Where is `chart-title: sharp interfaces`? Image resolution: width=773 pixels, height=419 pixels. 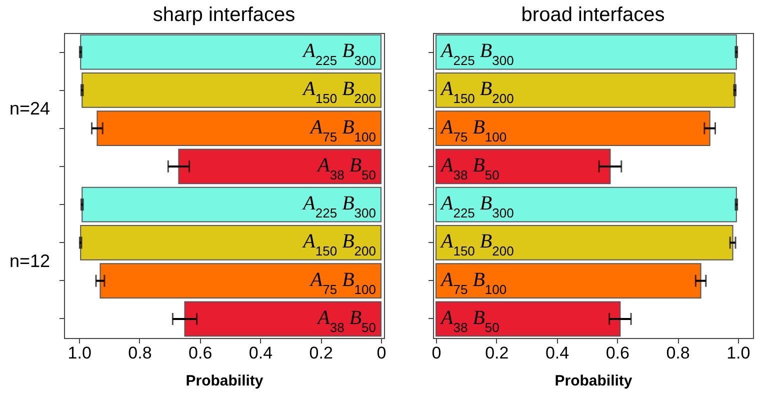
chart-title: sharp interfaces is located at coordinates (224, 15).